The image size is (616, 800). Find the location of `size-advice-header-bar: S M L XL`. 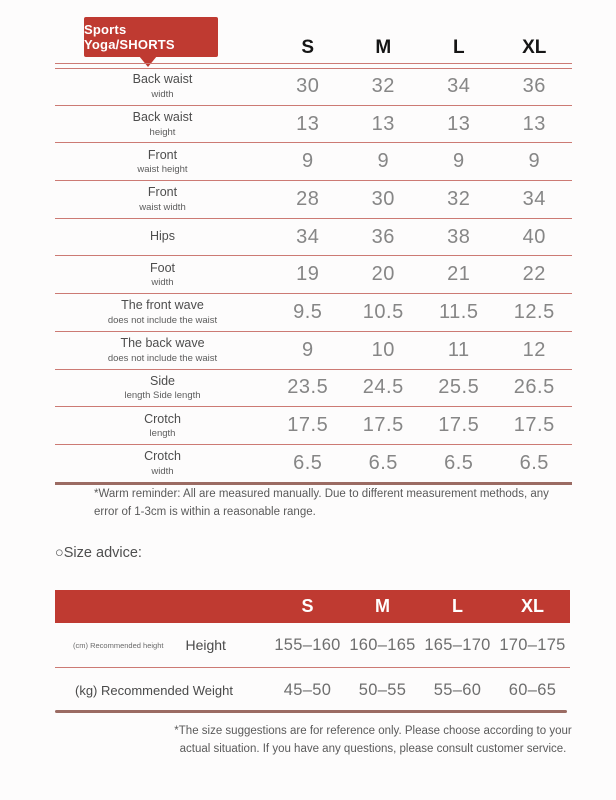

size-advice-header-bar: S M L XL is located at coordinates (312, 606).